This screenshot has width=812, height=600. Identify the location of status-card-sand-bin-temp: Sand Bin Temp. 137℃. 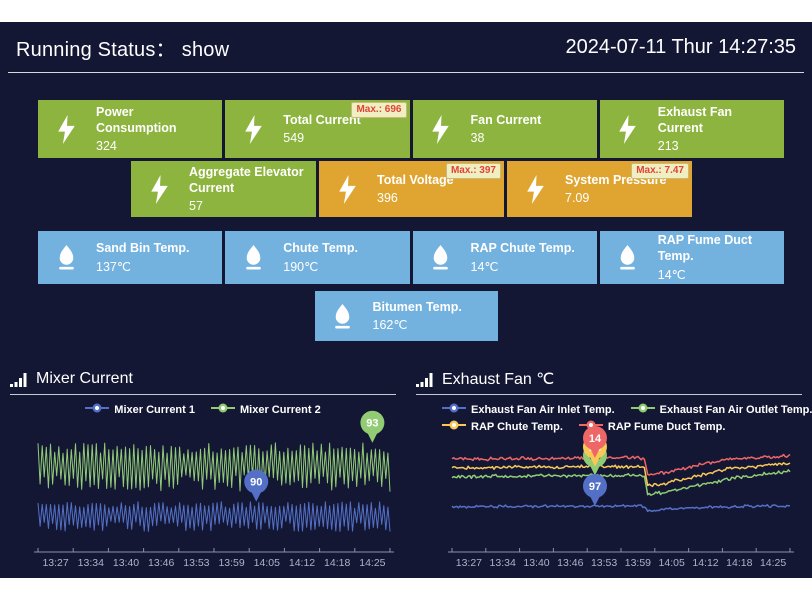
(130, 257).